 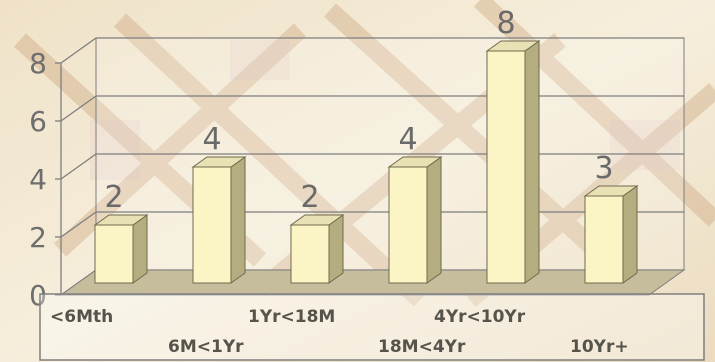 What do you see at coordinates (81, 317) in the screenshot?
I see `category-label: <6Mth` at bounding box center [81, 317].